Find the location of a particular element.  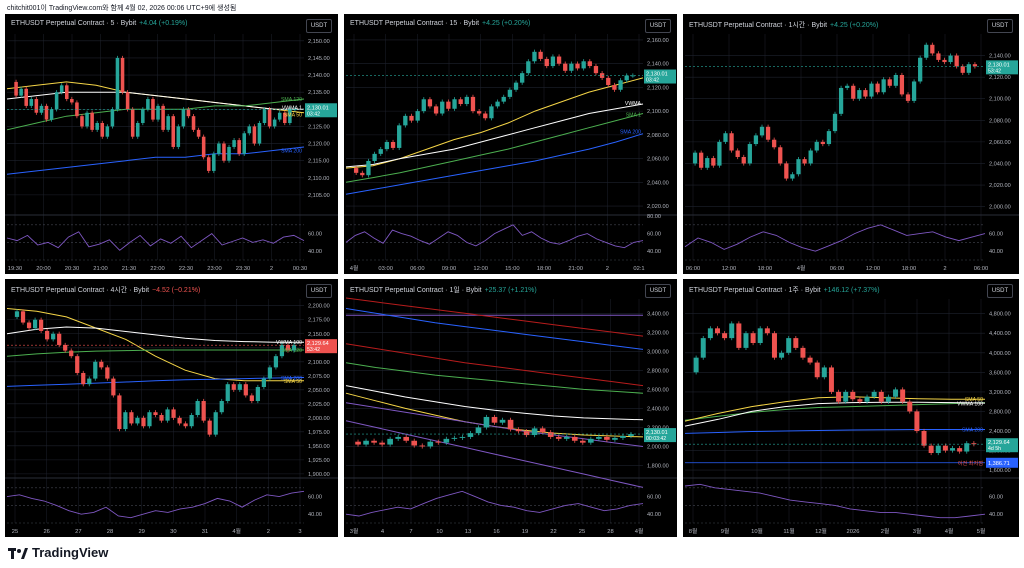

price-label-bg is located at coordinates (321, 110).